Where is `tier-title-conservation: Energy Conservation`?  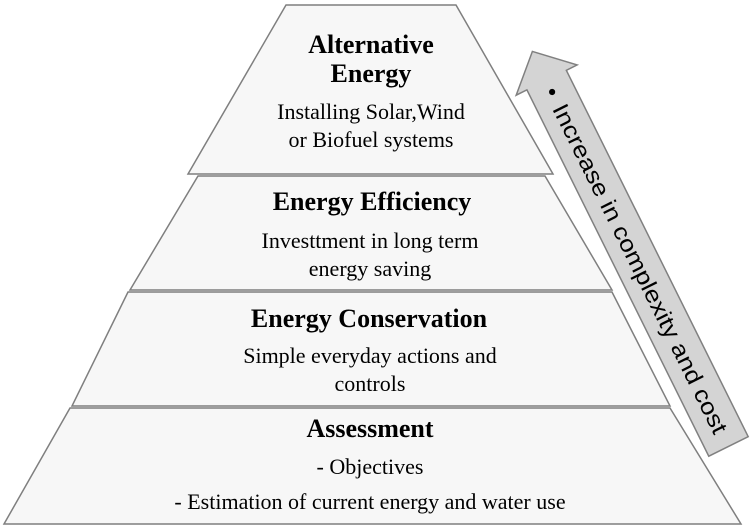
tier-title-conservation: Energy Conservation is located at coordinates (369, 318).